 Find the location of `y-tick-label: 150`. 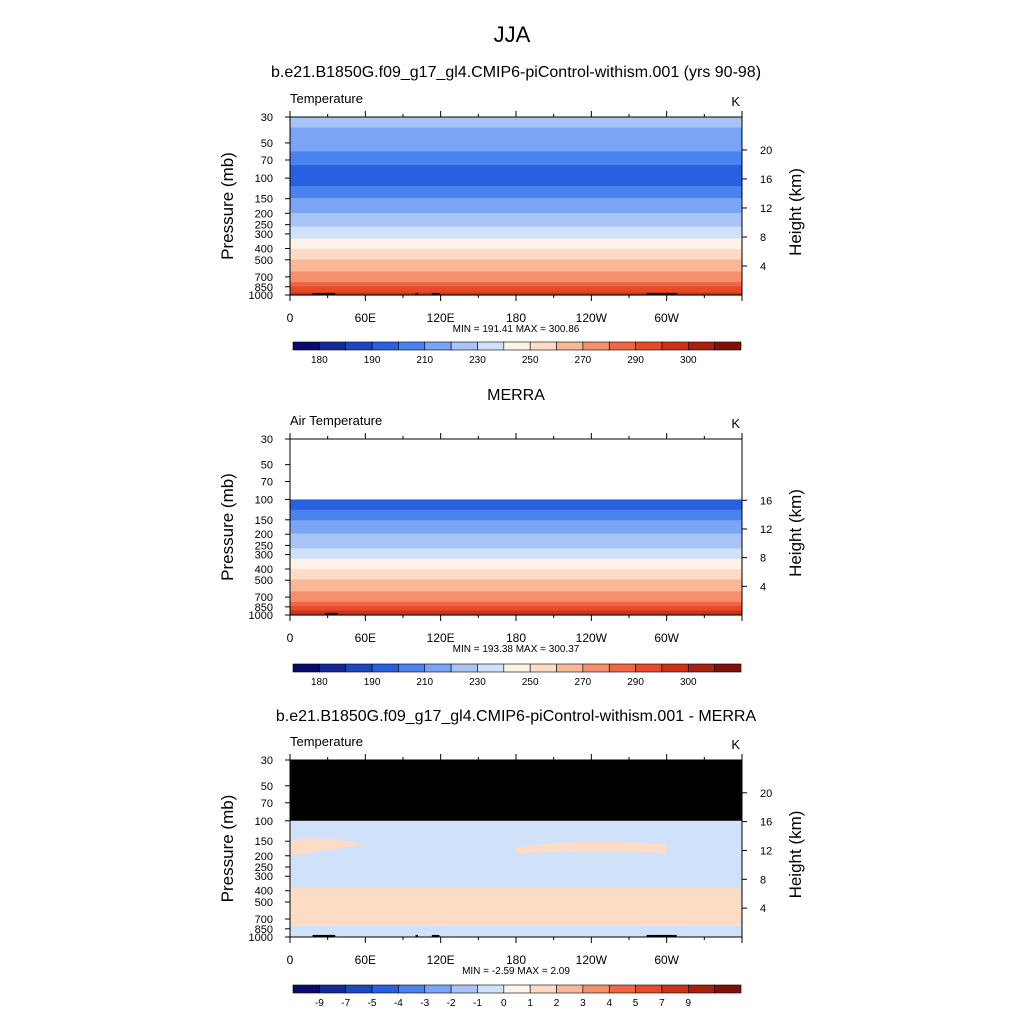

y-tick-label: 150 is located at coordinates (264, 200).